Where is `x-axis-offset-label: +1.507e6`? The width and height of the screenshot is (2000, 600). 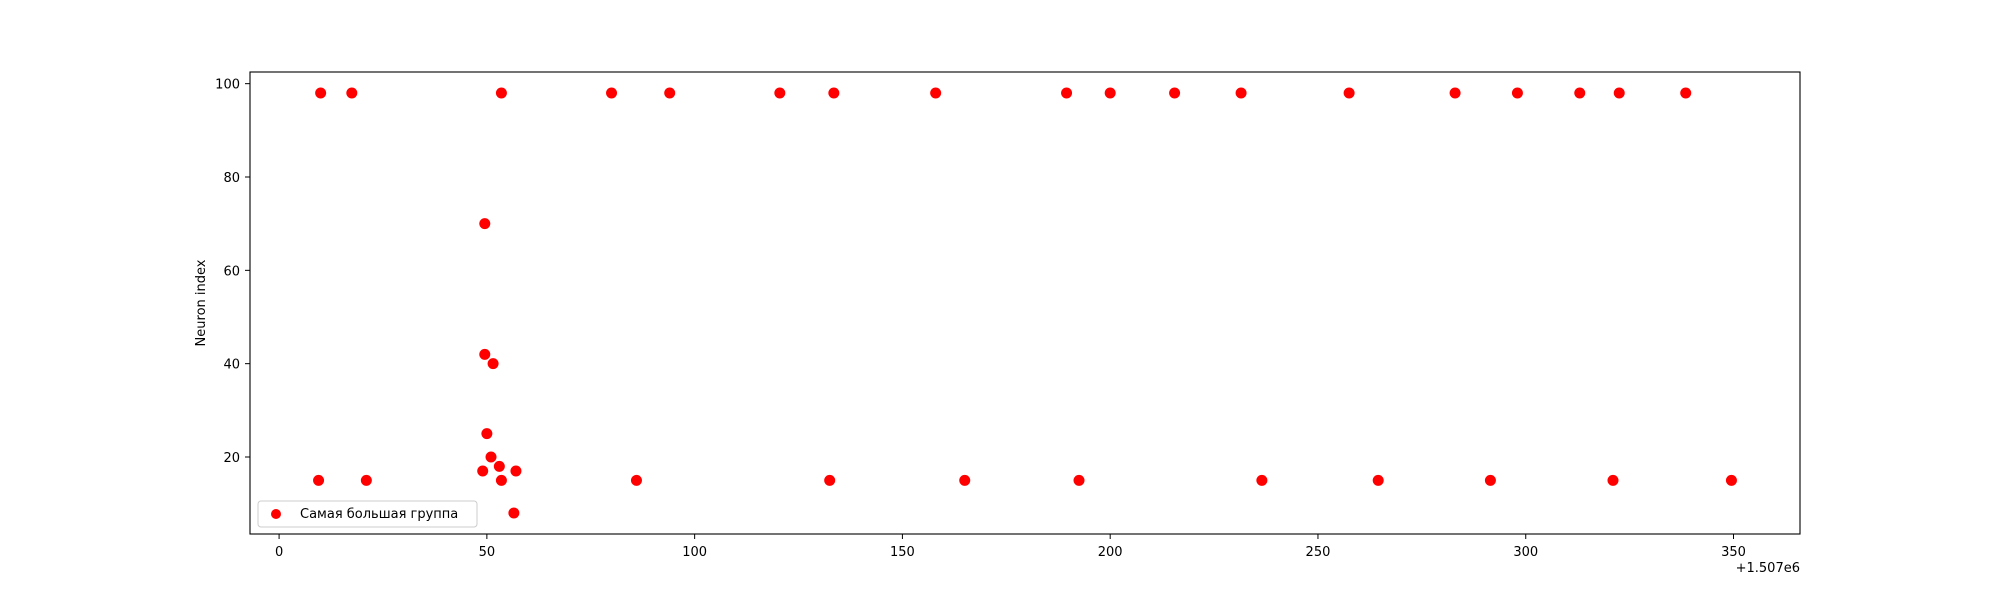 x-axis-offset-label: +1.507e6 is located at coordinates (1768, 568).